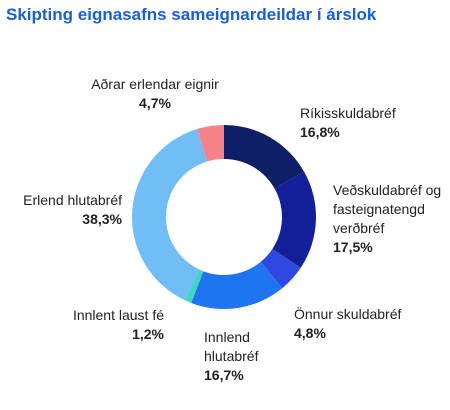  I want to click on donut-slice-innlend-hlutabr-f, so click(237, 285).